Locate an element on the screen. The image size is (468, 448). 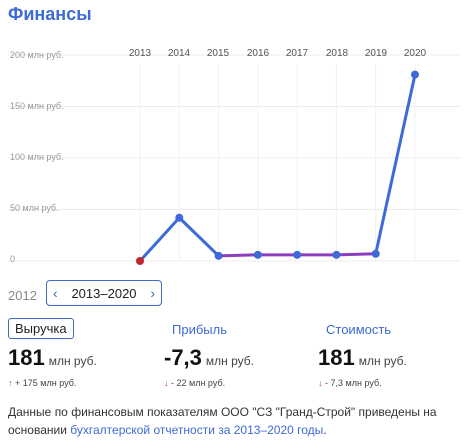
metric-value: -7,3 млн руб. is located at coordinates (209, 358).